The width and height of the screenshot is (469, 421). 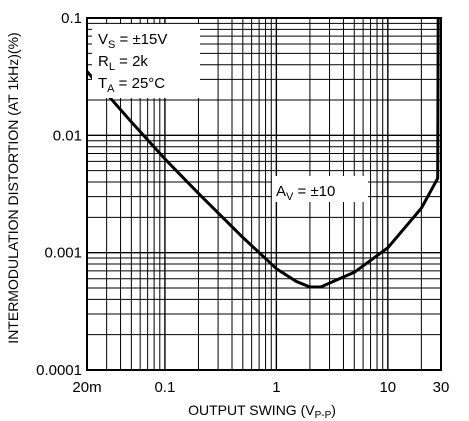 I want to click on series-label-box: AV = ±10, so click(x=320, y=189).